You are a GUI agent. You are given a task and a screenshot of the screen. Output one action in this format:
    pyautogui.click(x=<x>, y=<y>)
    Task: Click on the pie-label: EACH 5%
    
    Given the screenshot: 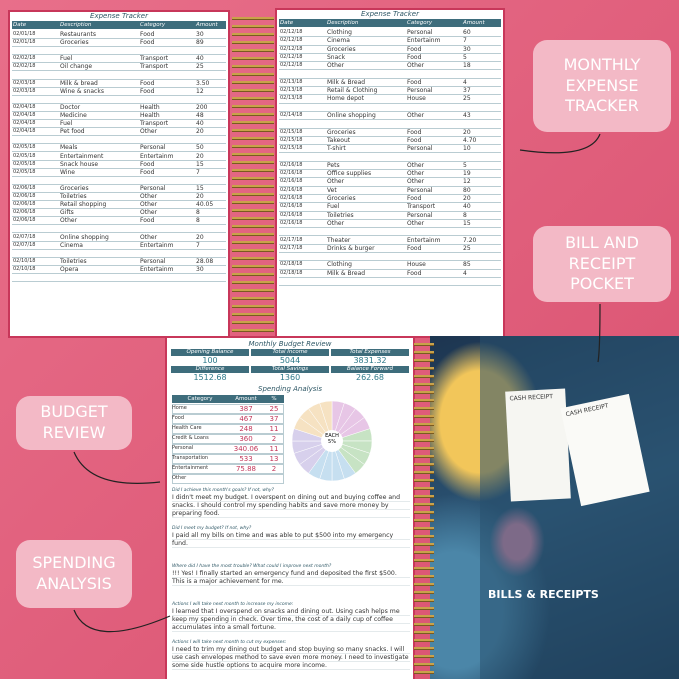 What is the action you would take?
    pyautogui.click(x=332, y=439)
    